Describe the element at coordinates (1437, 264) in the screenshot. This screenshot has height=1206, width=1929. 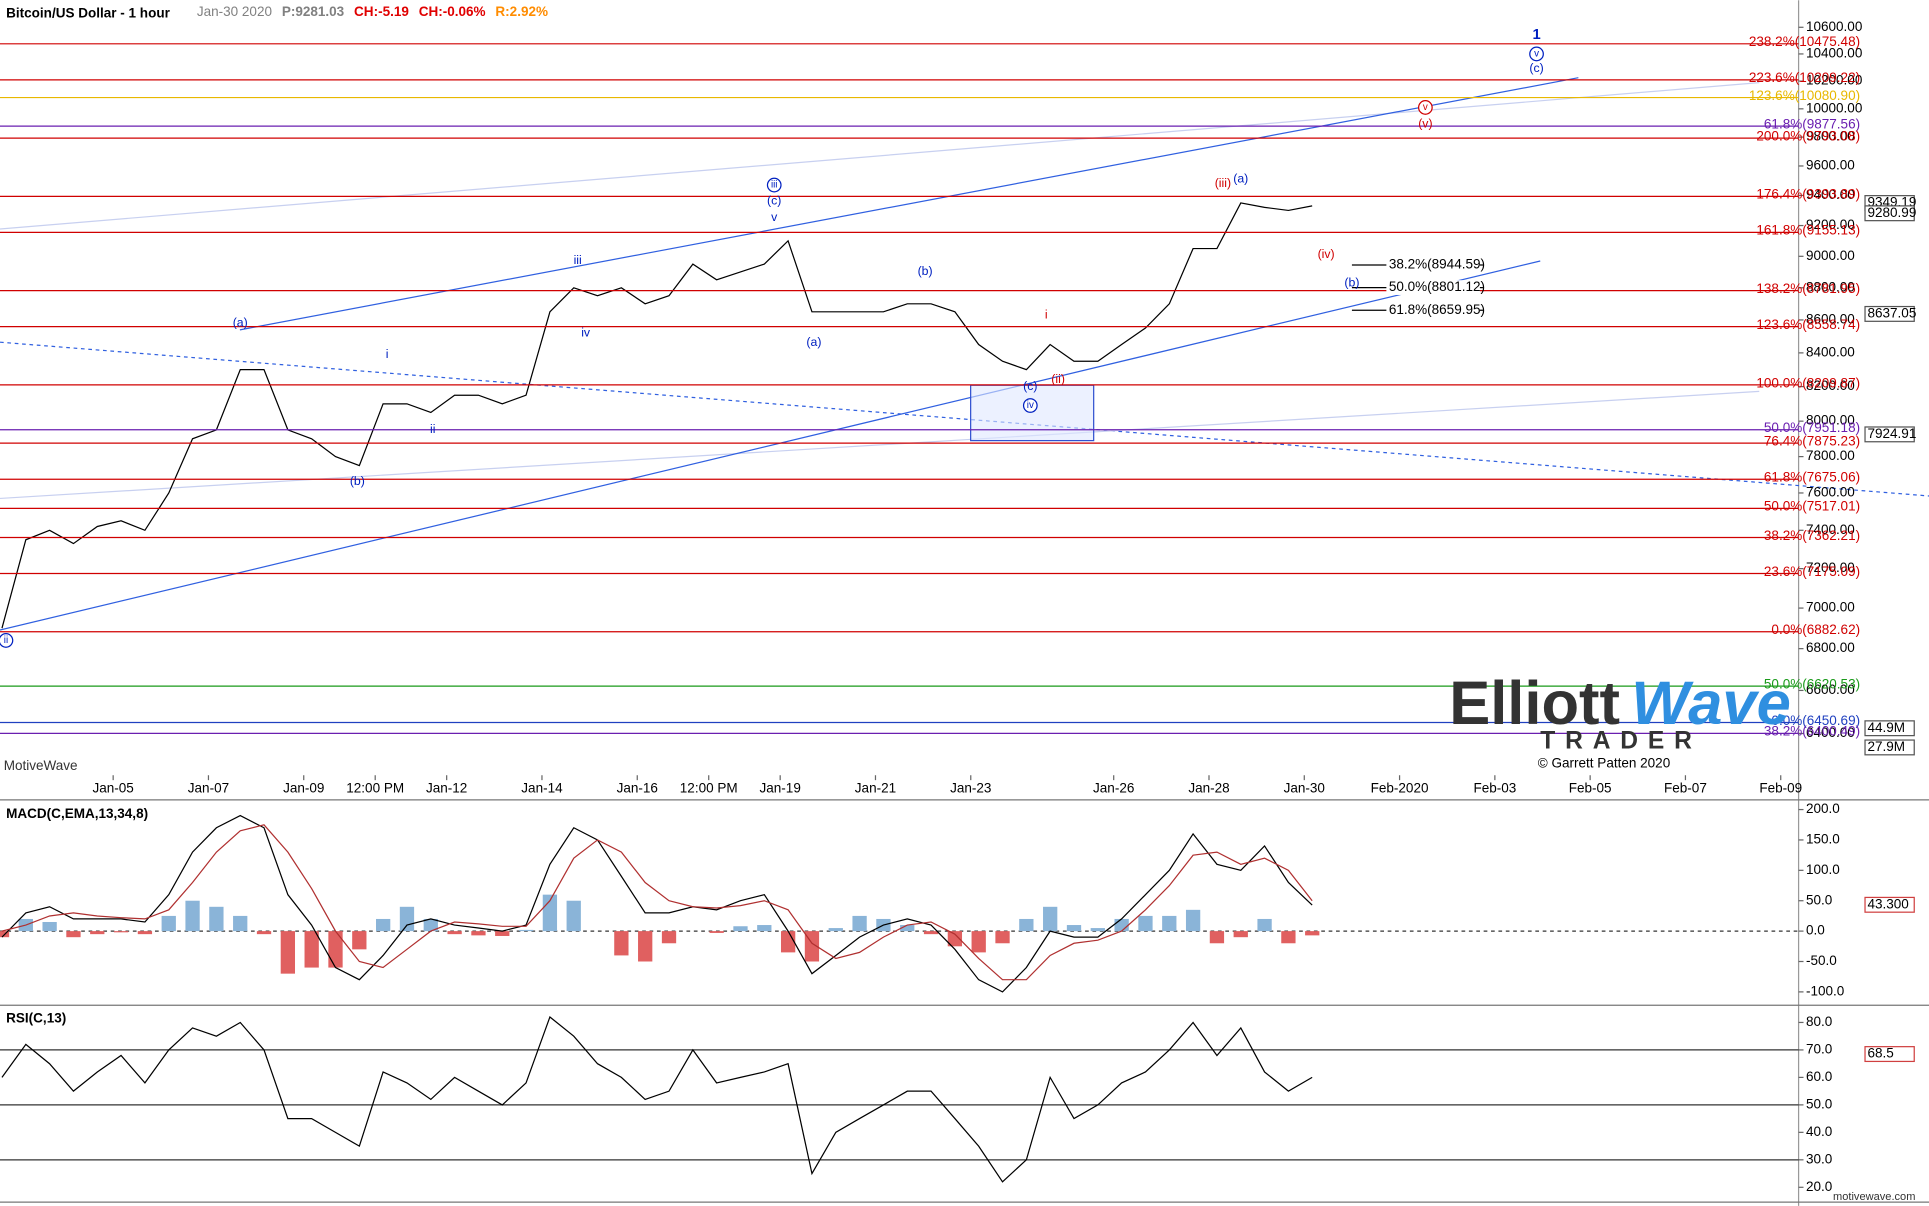
I see `short-fib-label: 38.2%(8944.59)` at that location.